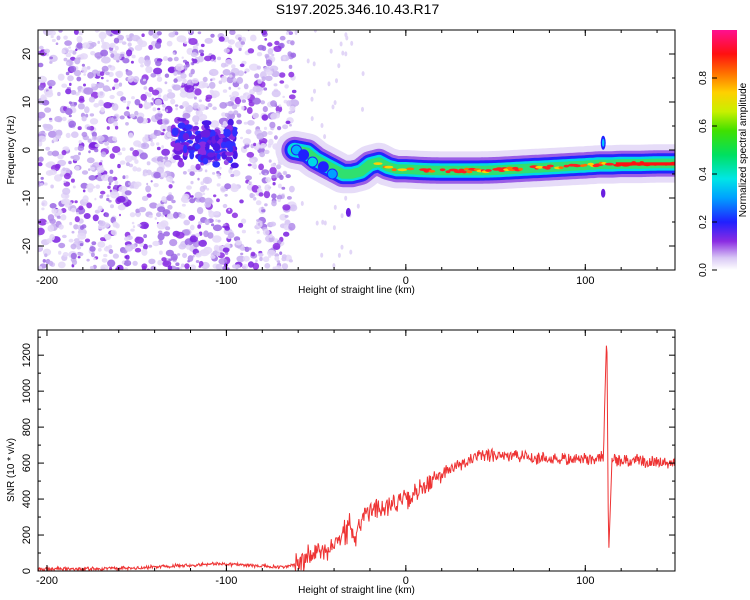 This screenshot has height=600, width=750. I want to click on x-tick-label: 100, so click(585, 281).